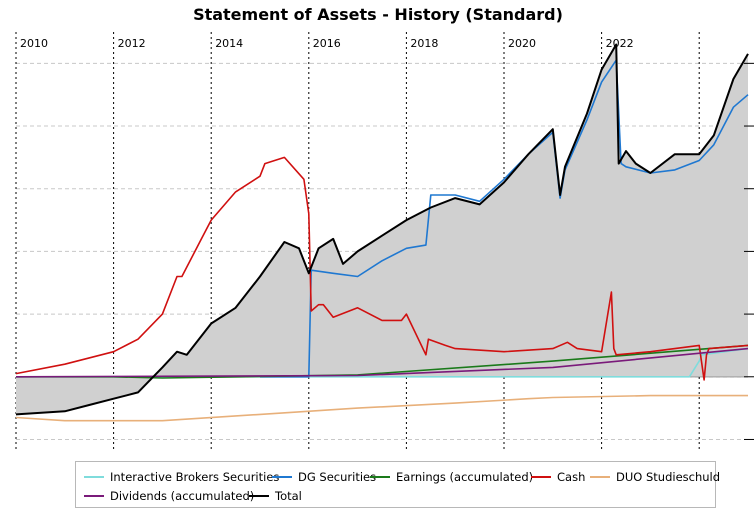  I want to click on x-tick-label: 2022, so click(620, 43).